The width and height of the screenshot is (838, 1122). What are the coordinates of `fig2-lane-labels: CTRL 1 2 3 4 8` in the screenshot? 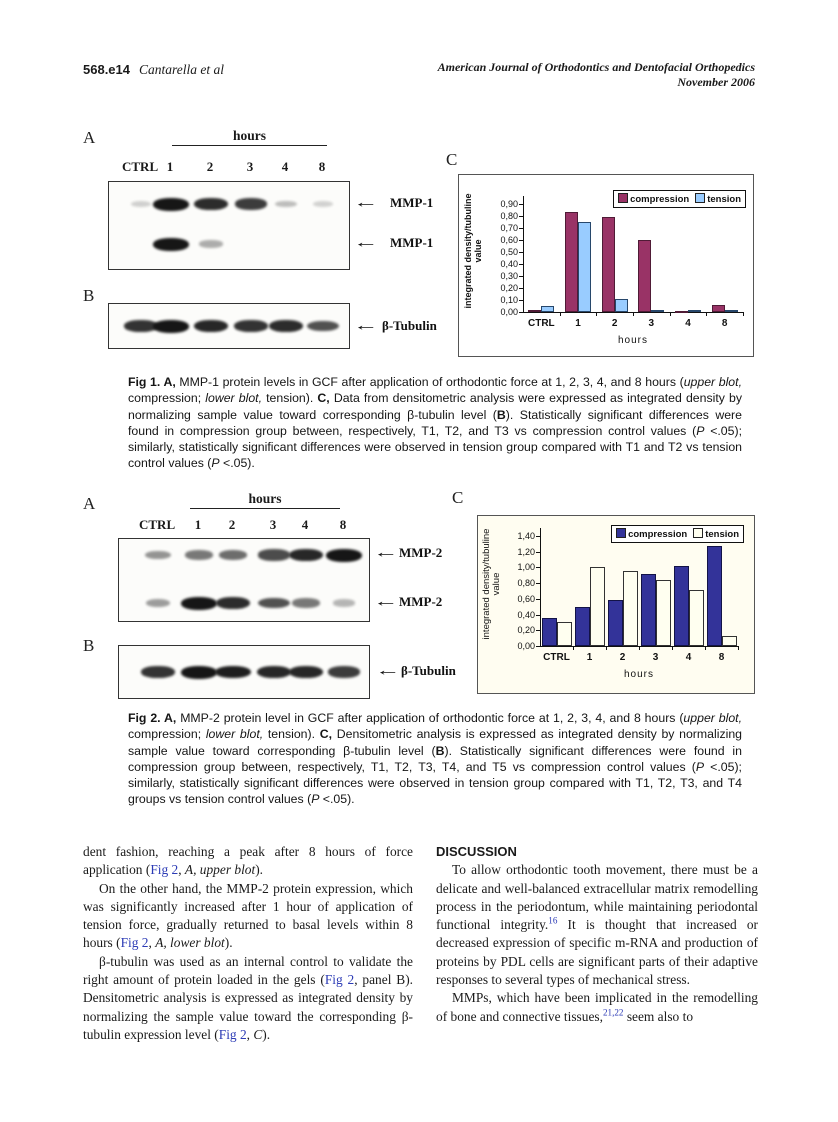 It's located at (243, 525).